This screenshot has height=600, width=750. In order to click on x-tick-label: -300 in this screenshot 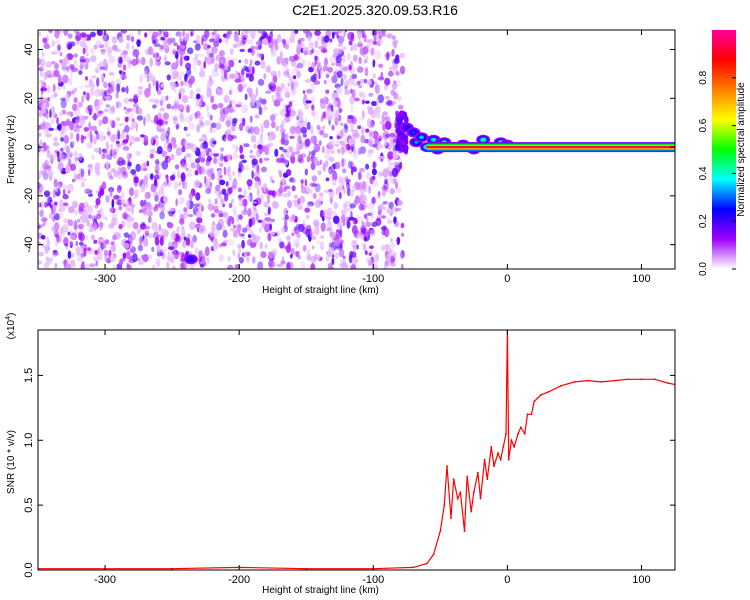, I will do `click(105, 279)`.